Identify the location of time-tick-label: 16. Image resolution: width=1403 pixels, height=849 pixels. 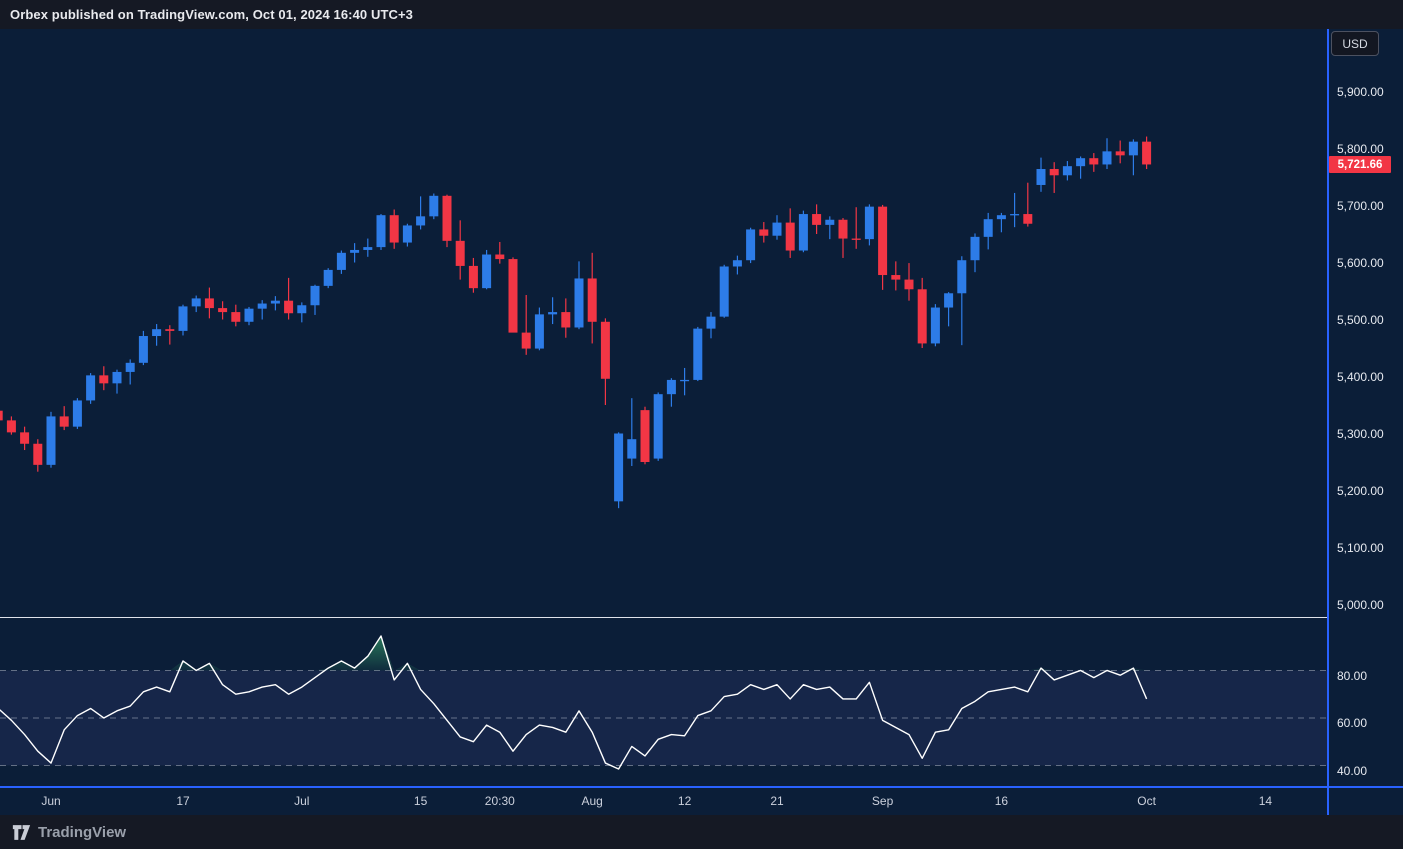
(1001, 801).